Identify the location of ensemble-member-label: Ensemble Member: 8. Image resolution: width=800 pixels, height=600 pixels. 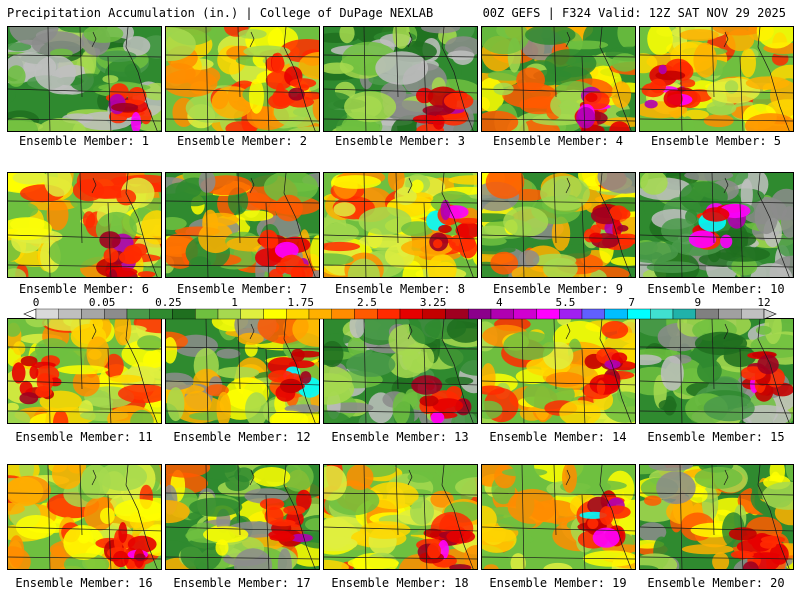
(400, 289).